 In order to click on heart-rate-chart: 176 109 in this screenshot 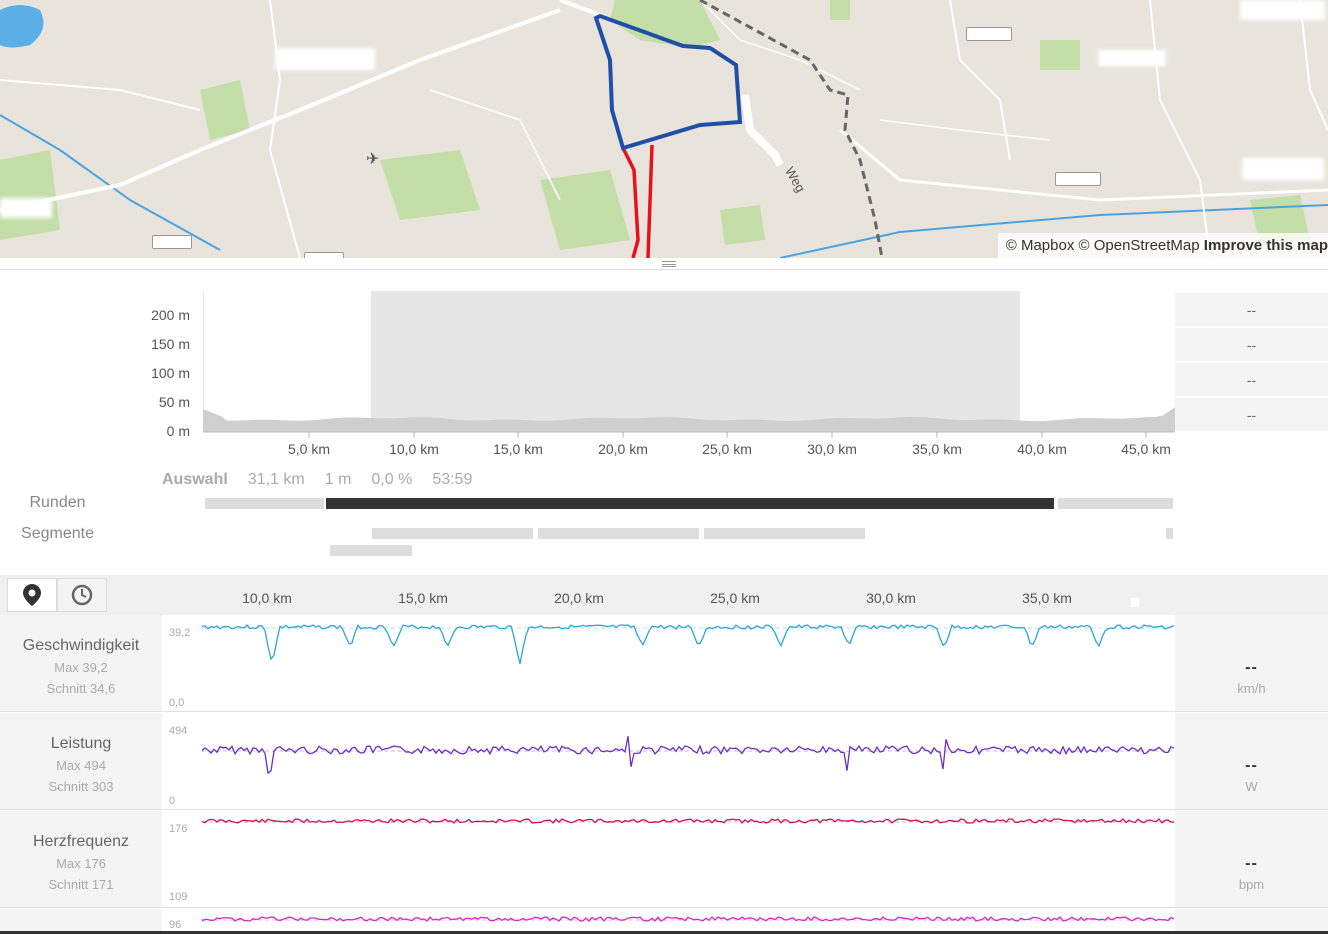, I will do `click(668, 859)`.